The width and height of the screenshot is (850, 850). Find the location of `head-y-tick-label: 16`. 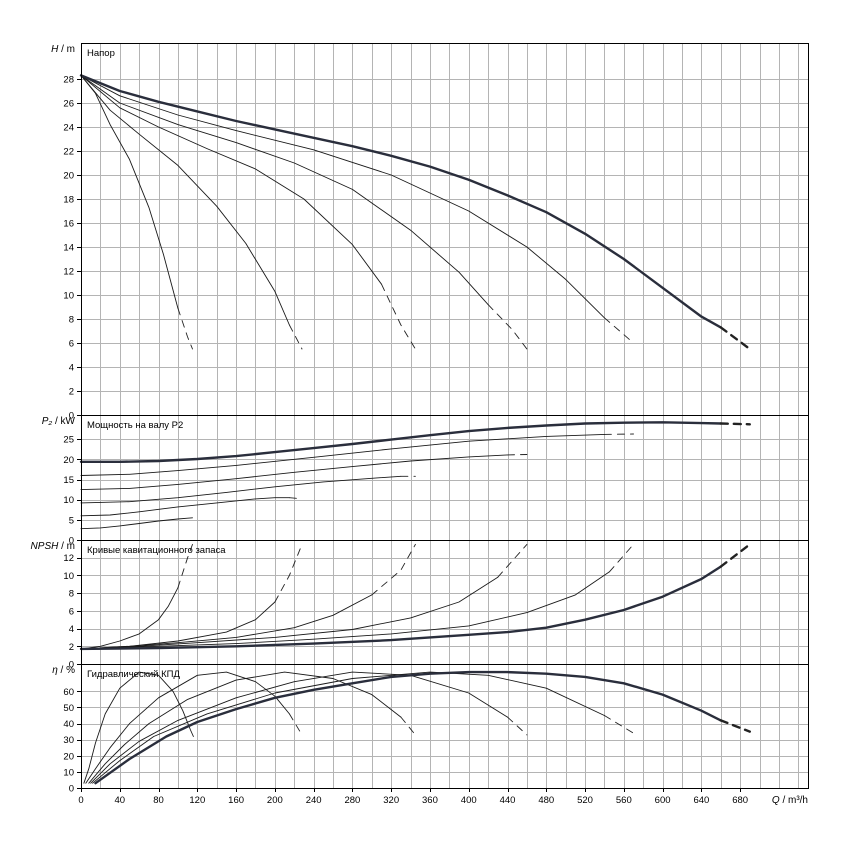

head-y-tick-label: 16 is located at coordinates (68, 224).